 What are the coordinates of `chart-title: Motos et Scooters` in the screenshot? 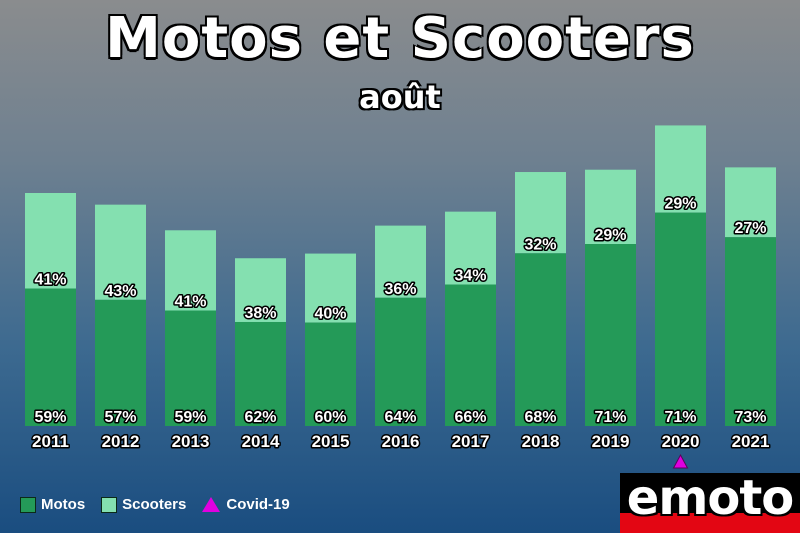 It's located at (400, 38).